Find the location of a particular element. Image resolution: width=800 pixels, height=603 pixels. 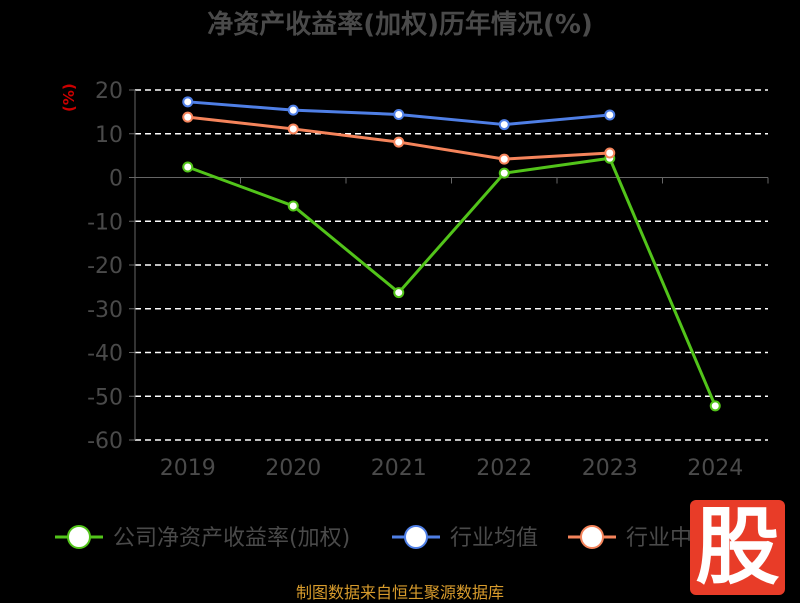

y-tick-label: -60 is located at coordinates (105, 441).